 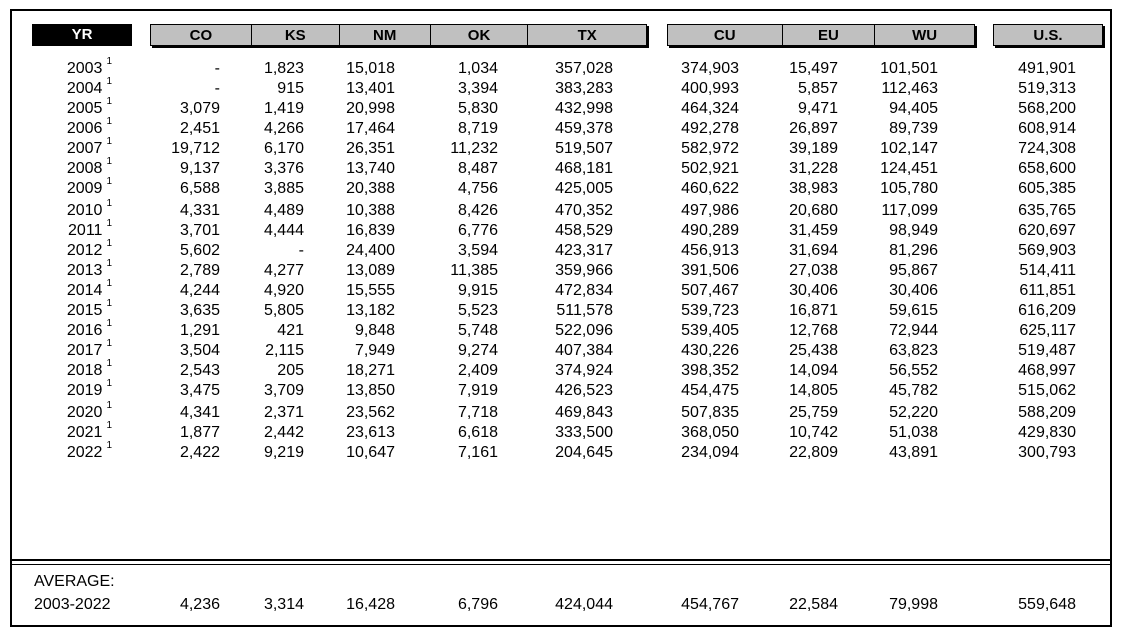 I want to click on cell-eu: 26,897, so click(x=813, y=128).